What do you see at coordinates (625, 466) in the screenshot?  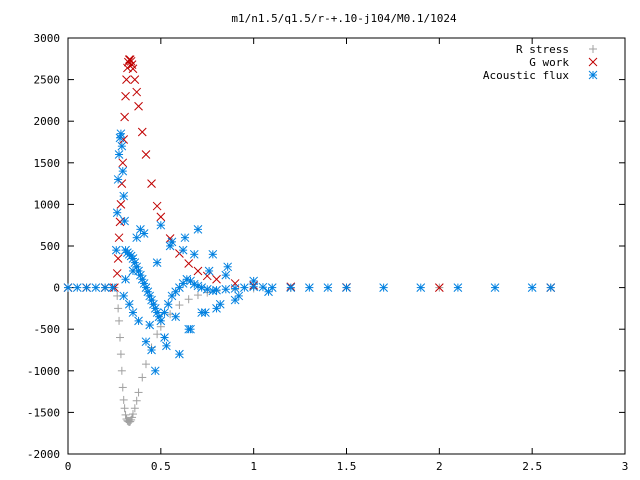 I see `x-tick-label: 3` at bounding box center [625, 466].